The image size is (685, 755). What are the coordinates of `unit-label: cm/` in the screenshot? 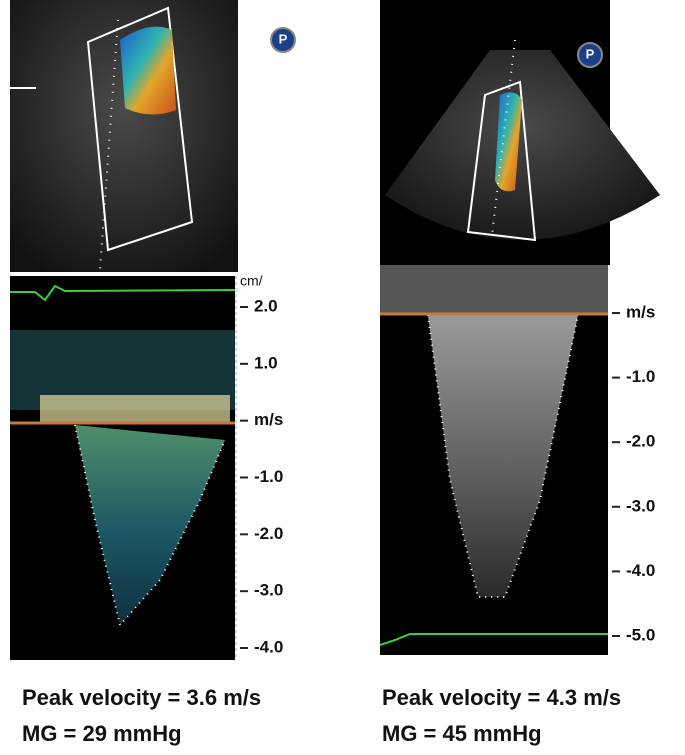 It's located at (251, 281).